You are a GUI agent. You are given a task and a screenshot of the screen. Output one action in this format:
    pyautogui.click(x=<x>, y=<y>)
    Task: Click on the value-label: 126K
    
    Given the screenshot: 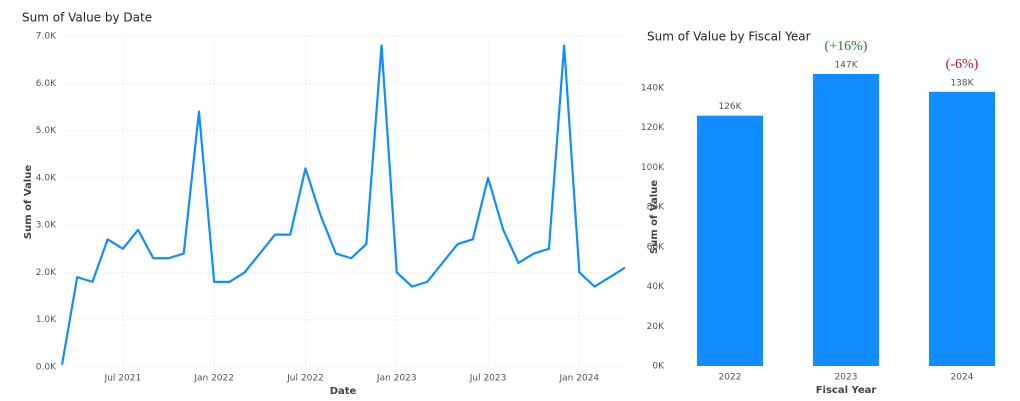 What is the action you would take?
    pyautogui.click(x=730, y=107)
    